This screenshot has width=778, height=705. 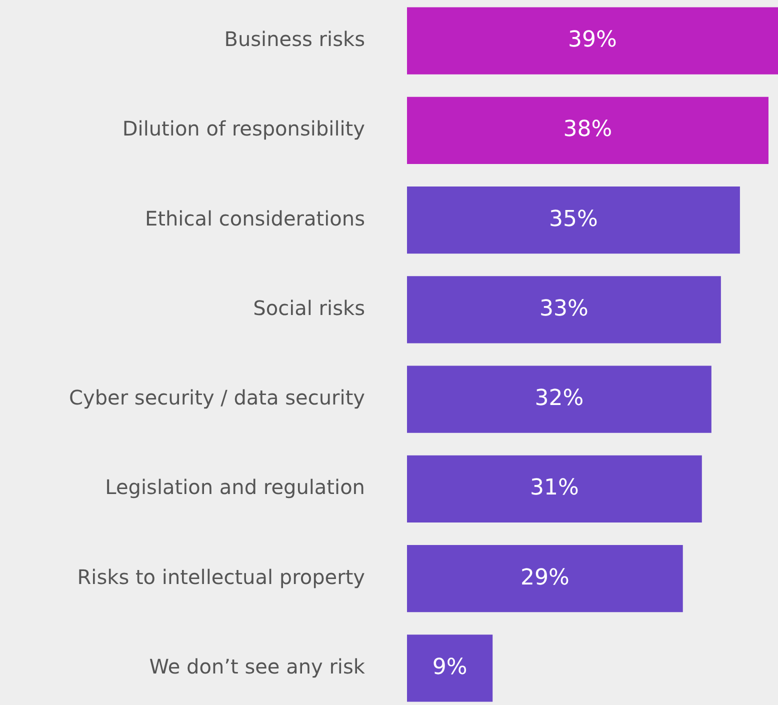 I want to click on y-tick-label: Legislation and regulation, so click(x=235, y=487).